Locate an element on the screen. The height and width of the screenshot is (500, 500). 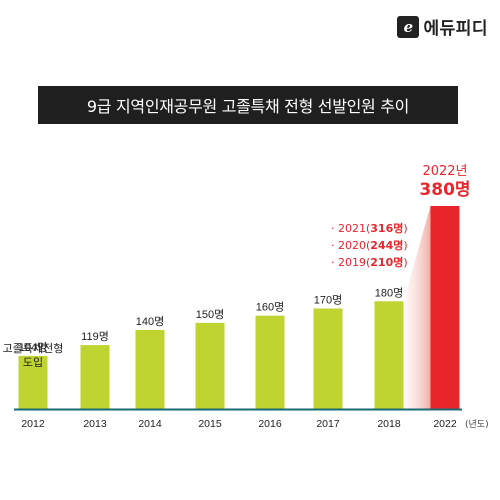
data-label: 180명 is located at coordinates (389, 292).